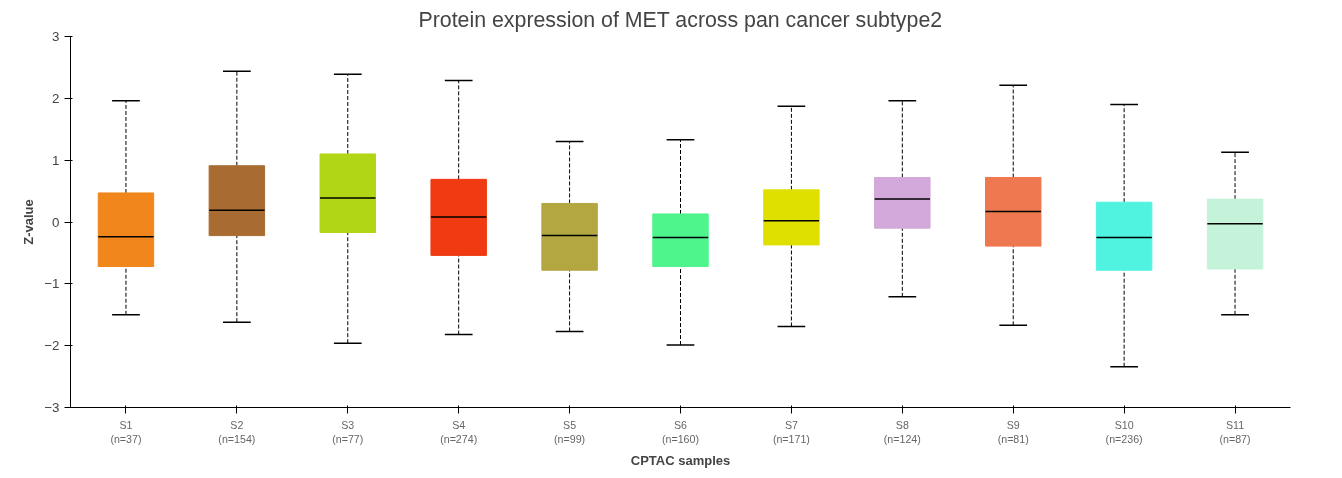 The height and width of the screenshot is (478, 1342). Describe the element at coordinates (1124, 431) in the screenshot. I see `x-tick-label: S10 (n=236)` at that location.